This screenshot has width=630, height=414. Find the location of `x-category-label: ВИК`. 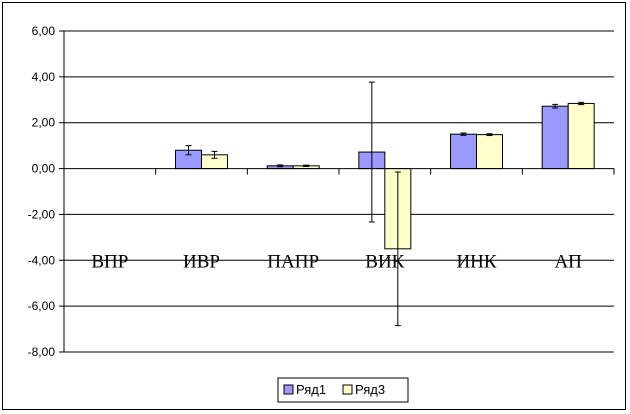

x-category-label: ВИК is located at coordinates (384, 261).